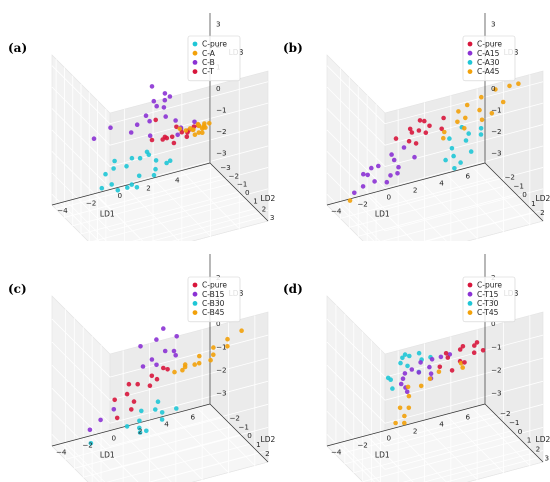 The width and height of the screenshot is (550, 482). Describe the element at coordinates (293, 48) in the screenshot. I see `panel-label: (b)` at that location.